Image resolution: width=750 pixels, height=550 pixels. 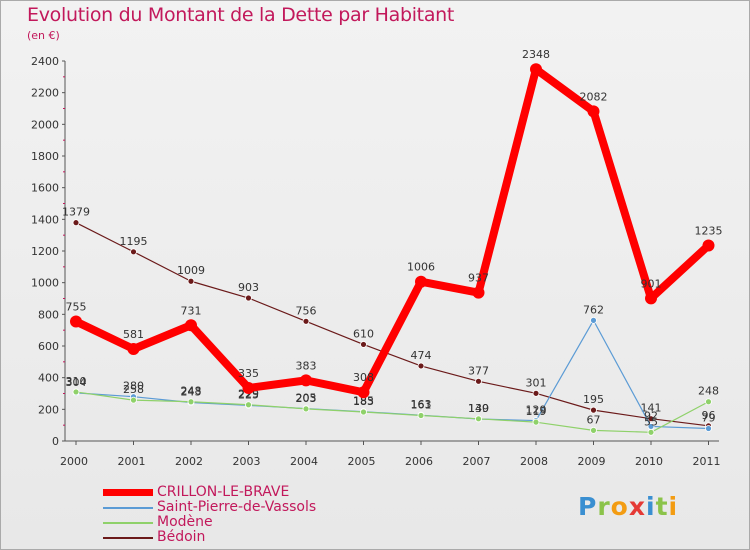 I want to click on y-tick-label: 0, so click(x=55, y=441).